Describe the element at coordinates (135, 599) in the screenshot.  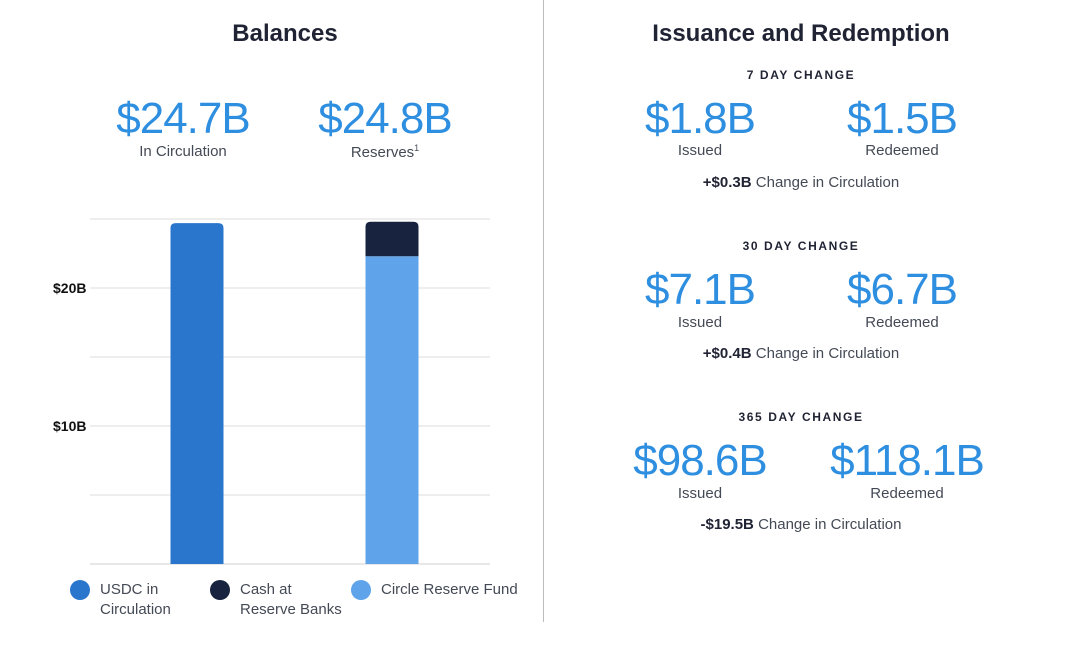
I see `legend-label-usdc: USDC in Circulation` at that location.